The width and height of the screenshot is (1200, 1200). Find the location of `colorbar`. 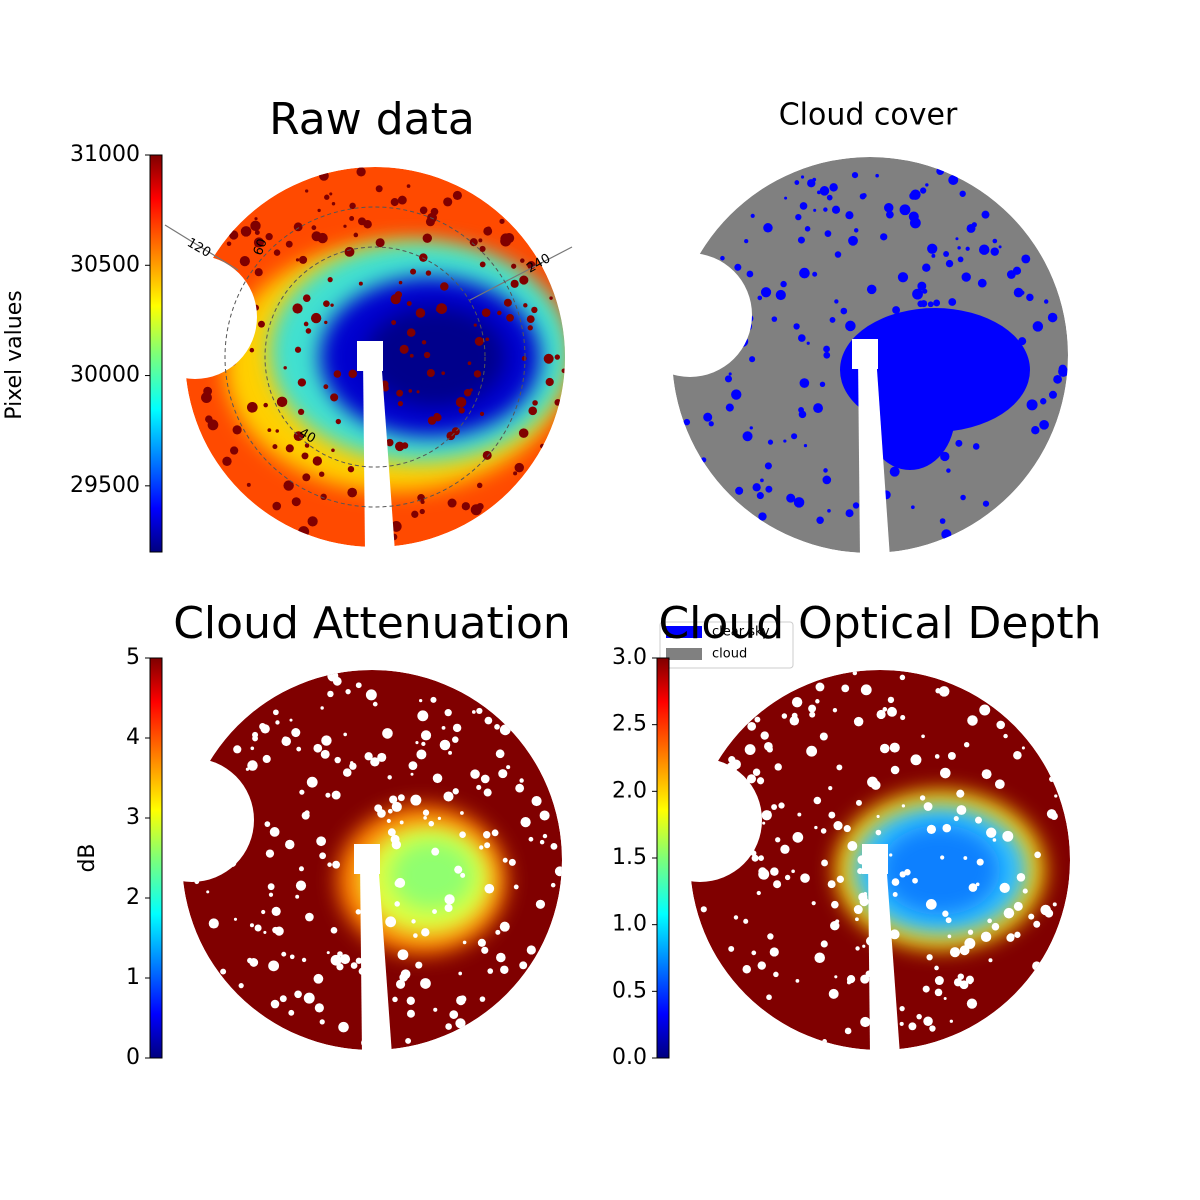

colorbar is located at coordinates (663, 858).